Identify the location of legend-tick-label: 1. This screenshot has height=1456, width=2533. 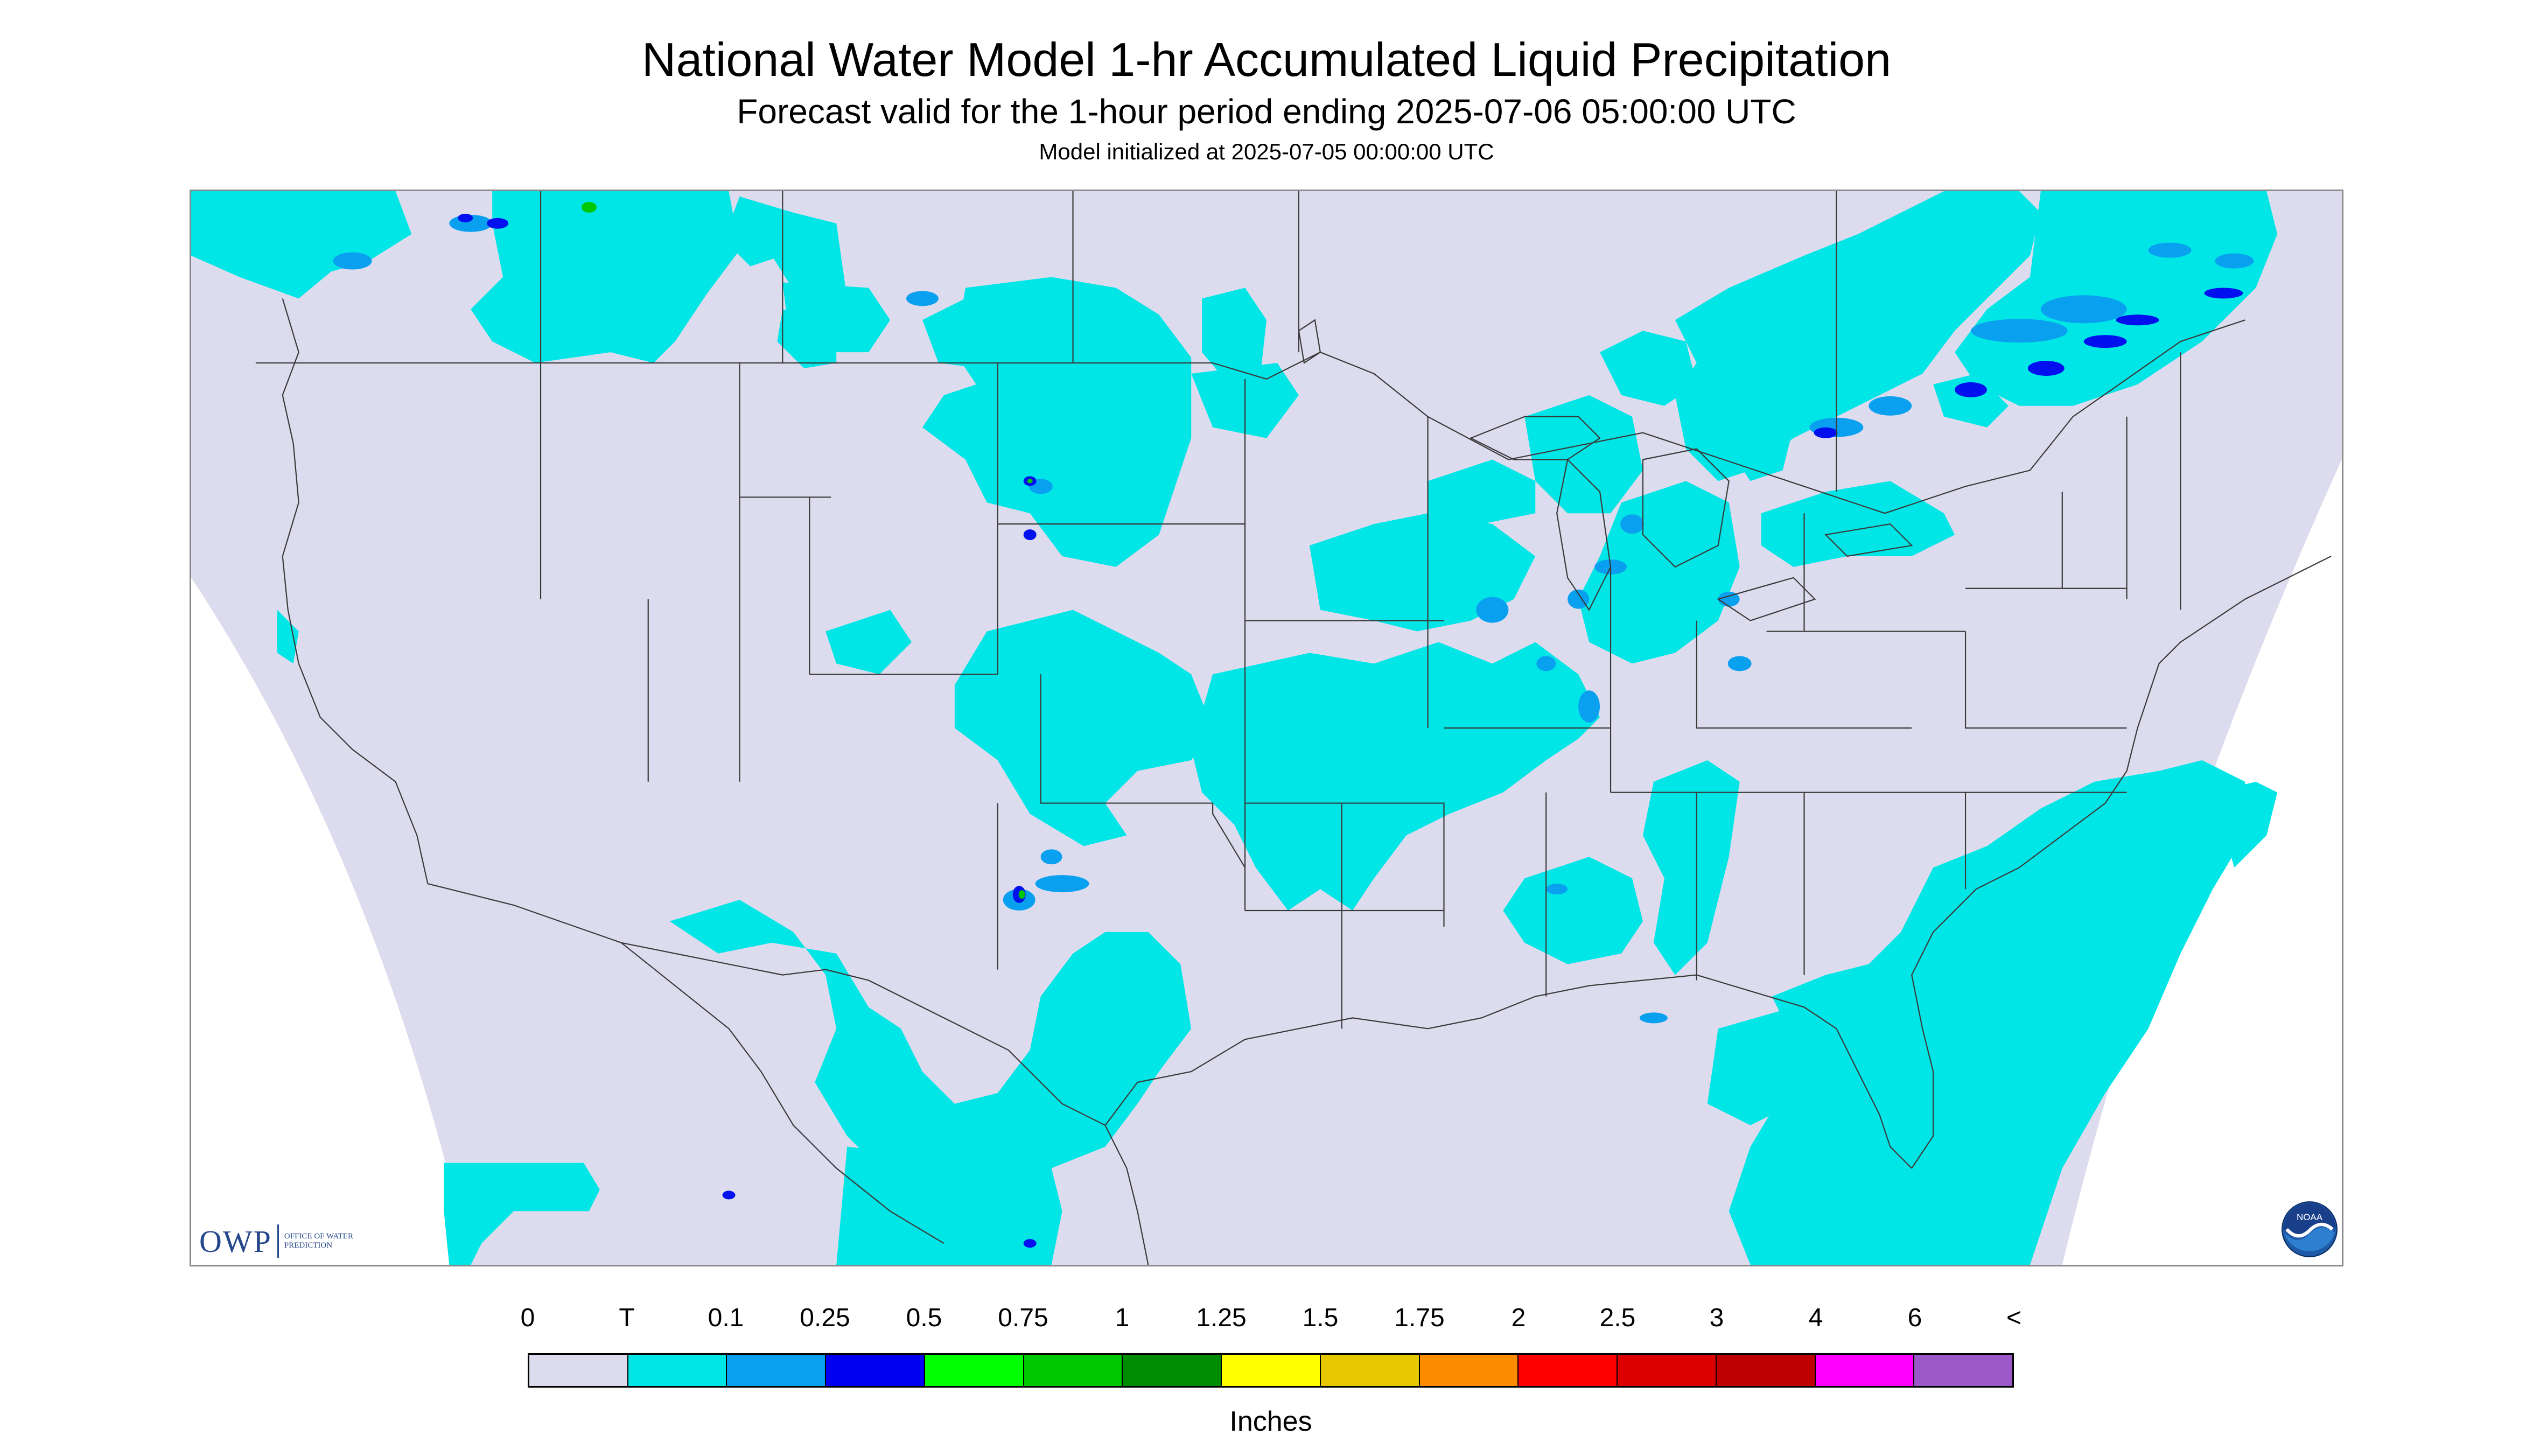
(1123, 1318).